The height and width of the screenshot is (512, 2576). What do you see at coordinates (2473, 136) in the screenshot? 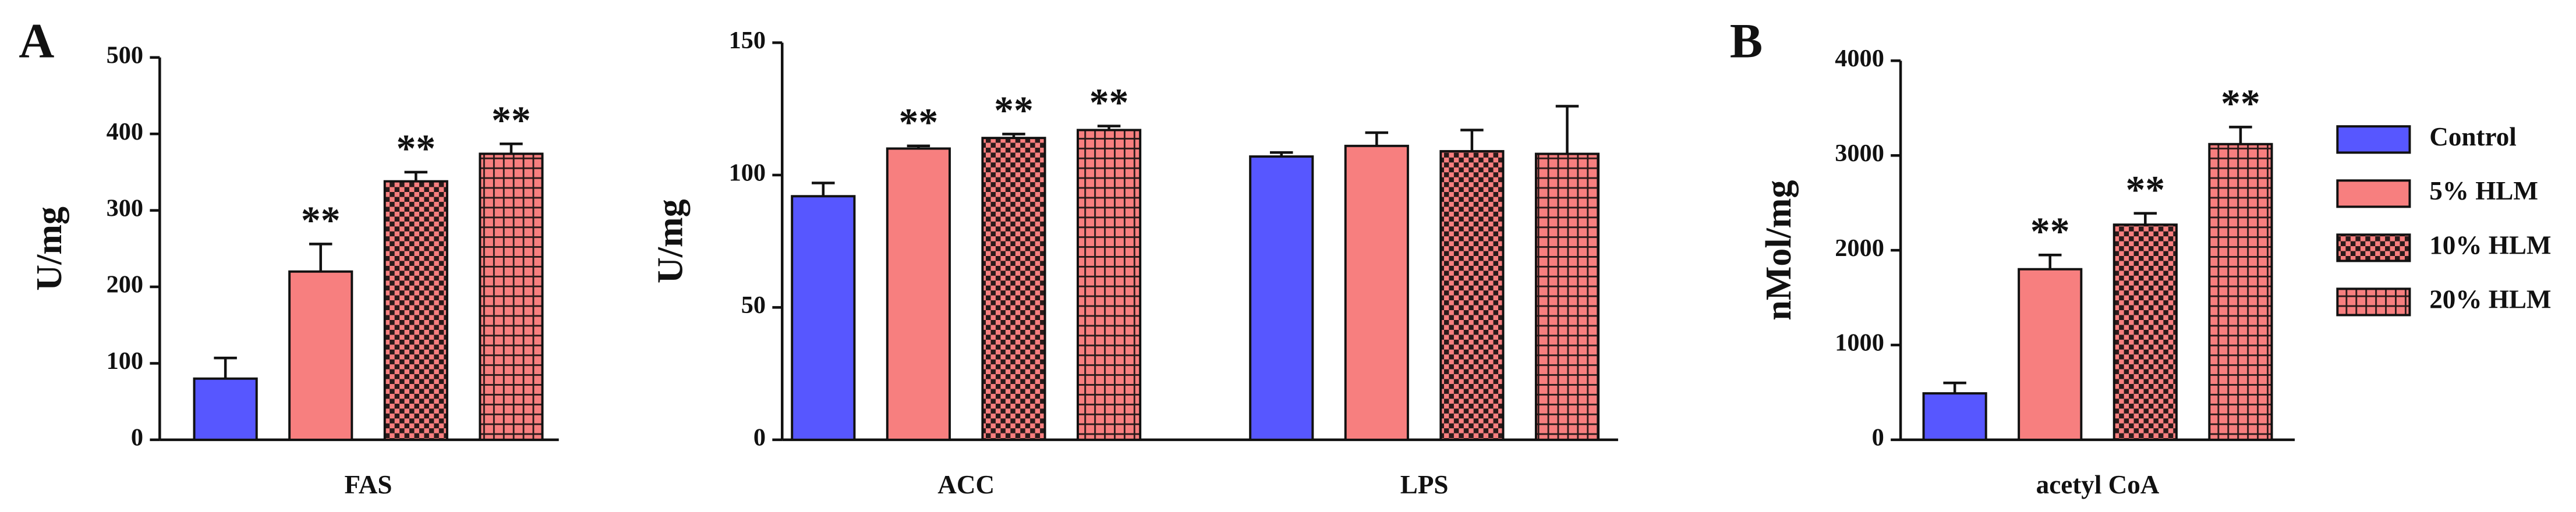
I see `legend-label: Control` at bounding box center [2473, 136].